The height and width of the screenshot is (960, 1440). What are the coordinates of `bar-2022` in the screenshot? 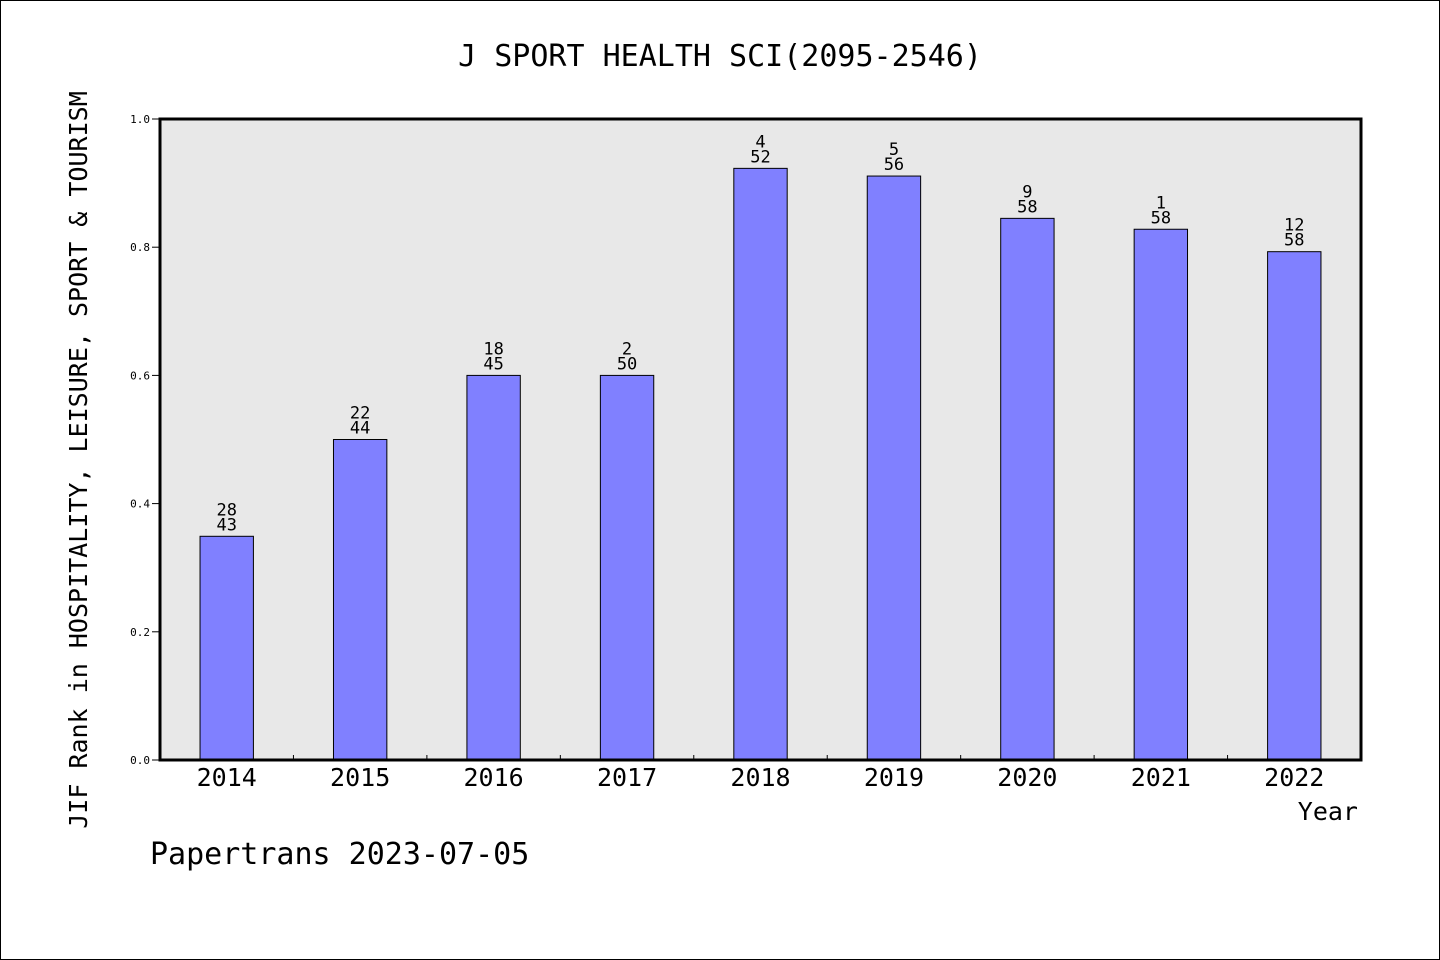 It's located at (1294, 506).